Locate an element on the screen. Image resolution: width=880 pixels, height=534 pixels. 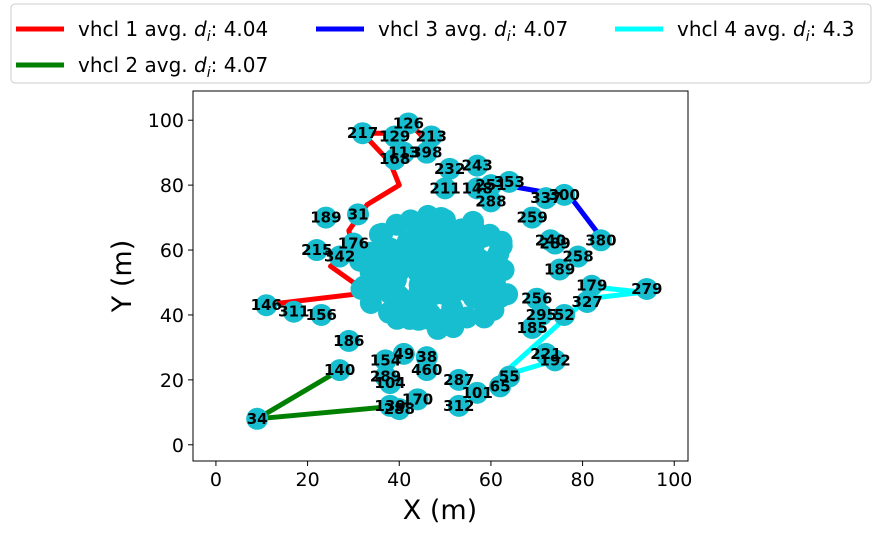
y-axis: 0 20 40 60 80 100 is located at coordinates (170, 283).